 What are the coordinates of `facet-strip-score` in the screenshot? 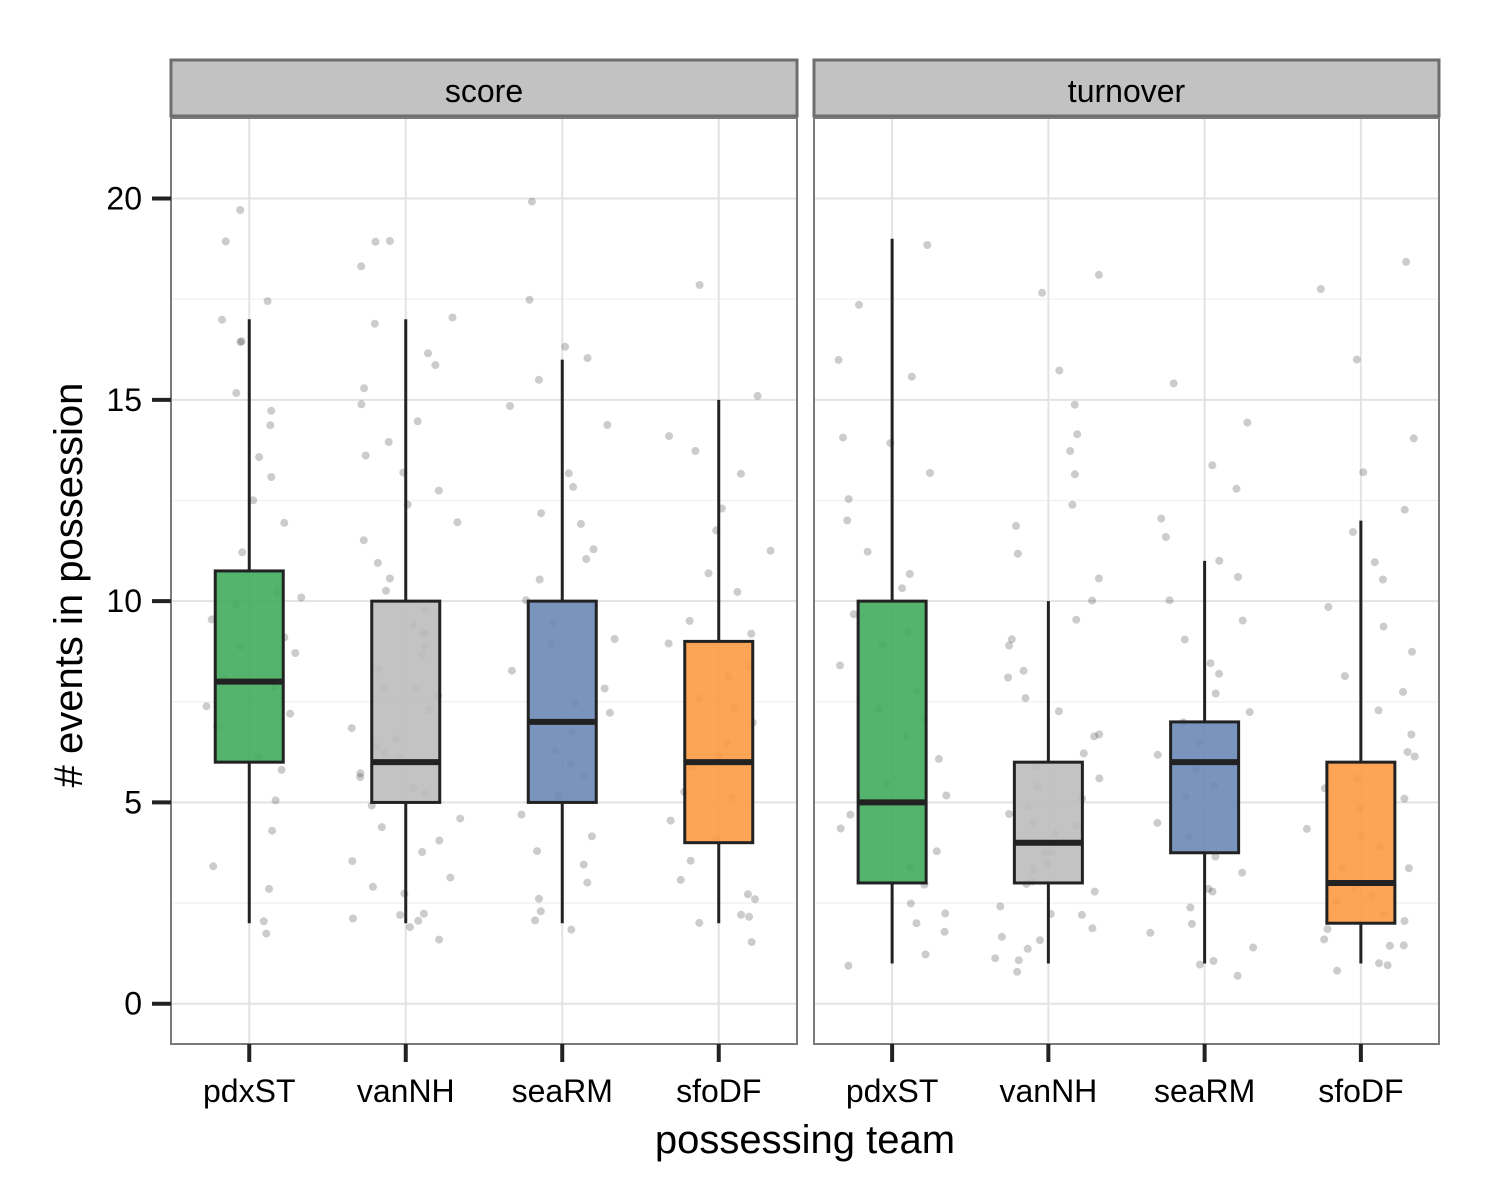 It's located at (484, 88).